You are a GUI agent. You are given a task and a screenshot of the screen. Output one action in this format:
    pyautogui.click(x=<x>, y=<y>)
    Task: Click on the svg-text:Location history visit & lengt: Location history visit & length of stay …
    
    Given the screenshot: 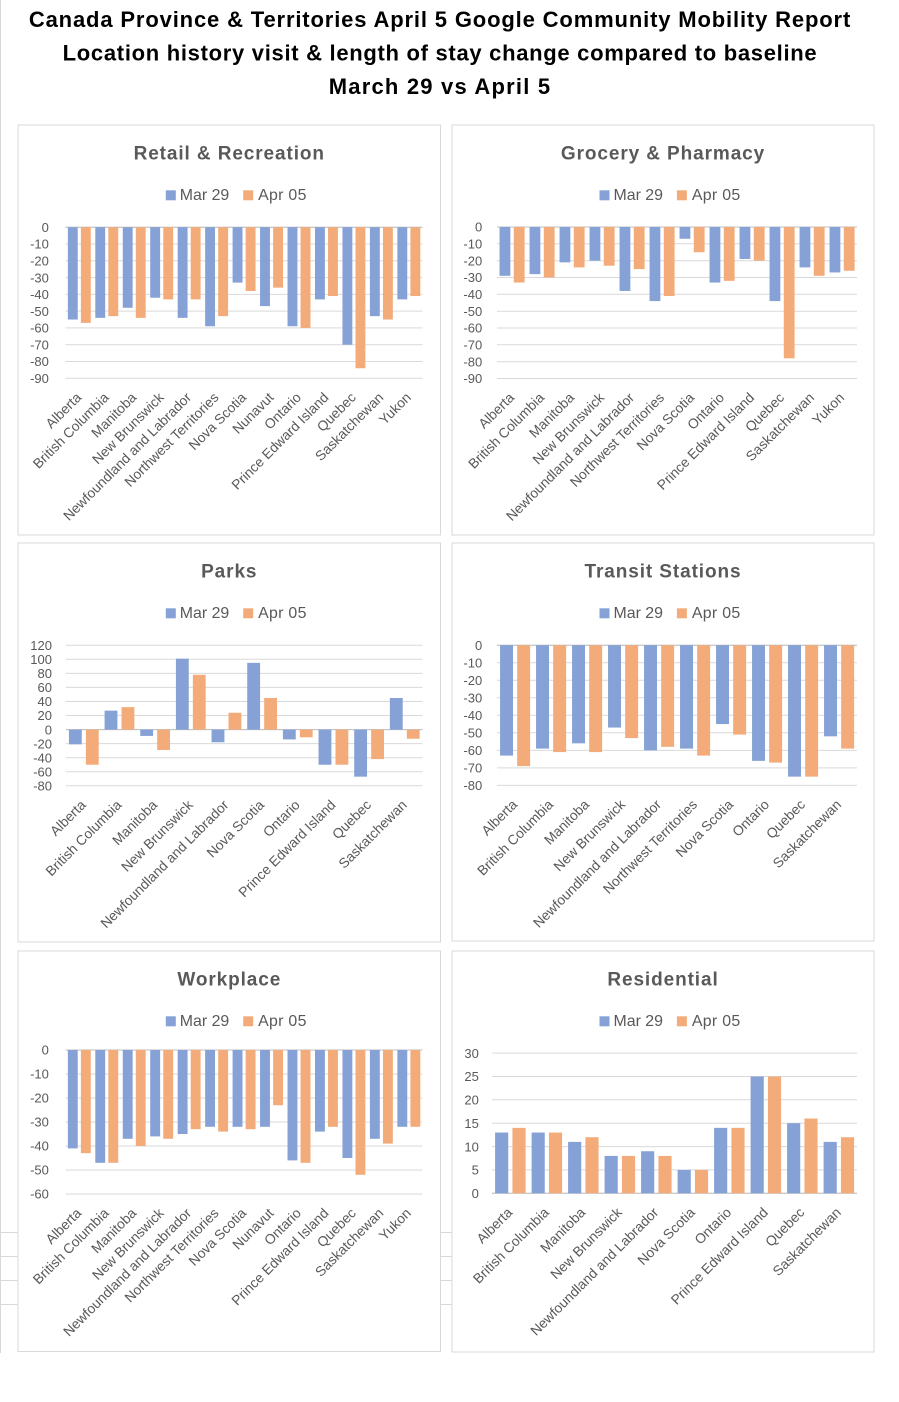 What is the action you would take?
    pyautogui.click(x=440, y=53)
    